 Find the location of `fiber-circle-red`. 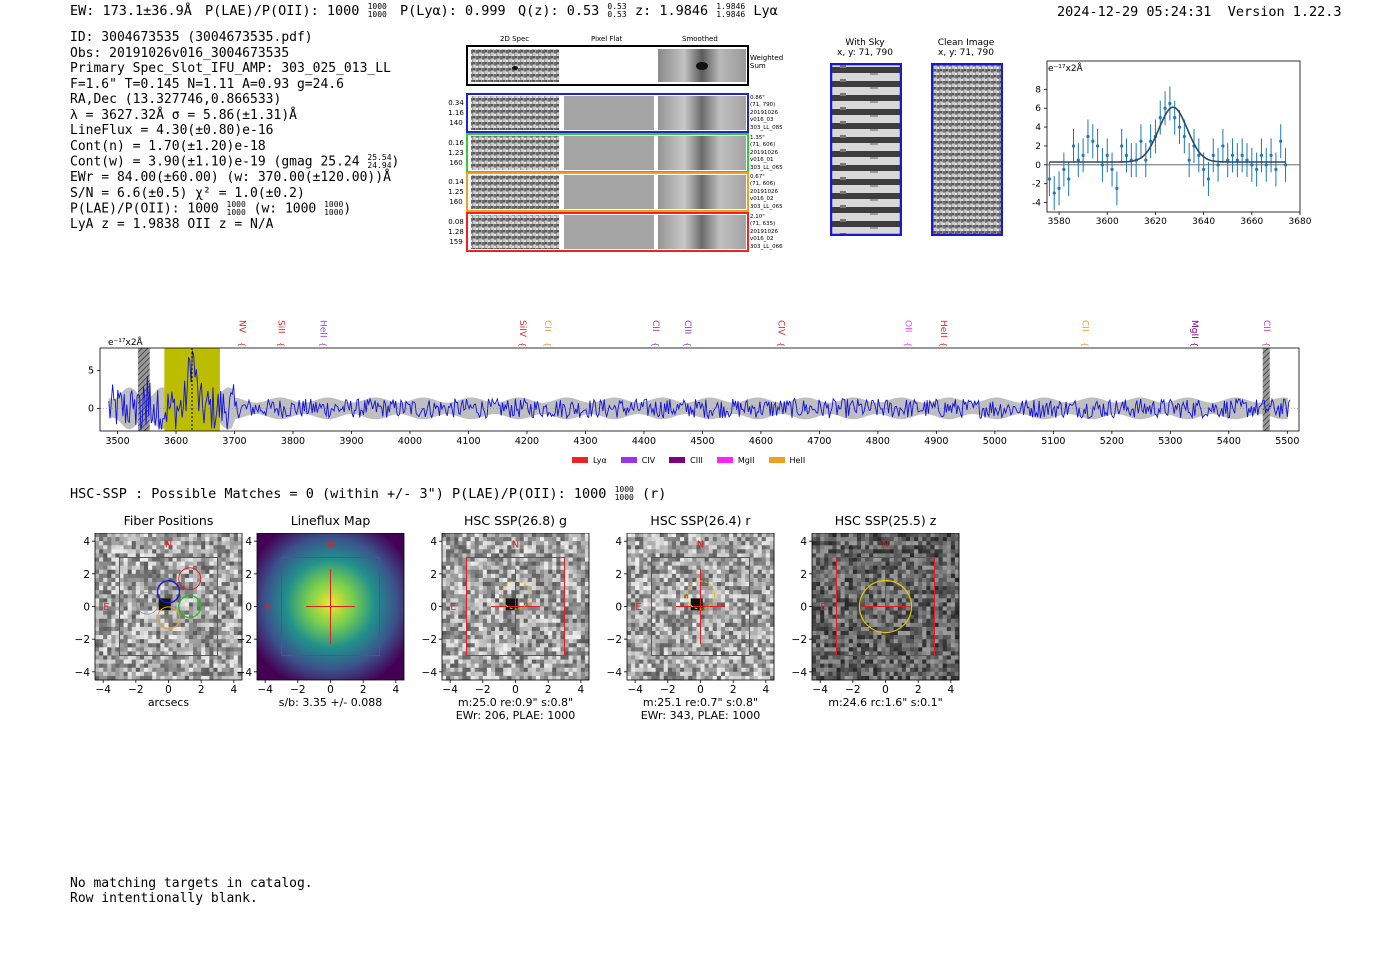

fiber-circle-red is located at coordinates (190, 579).